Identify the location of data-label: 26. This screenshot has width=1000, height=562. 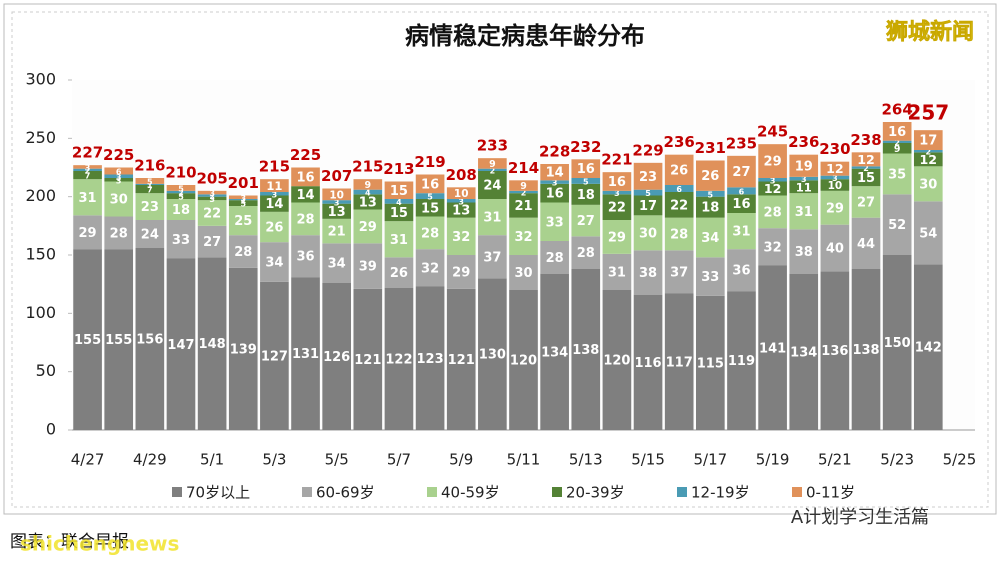
(710, 176).